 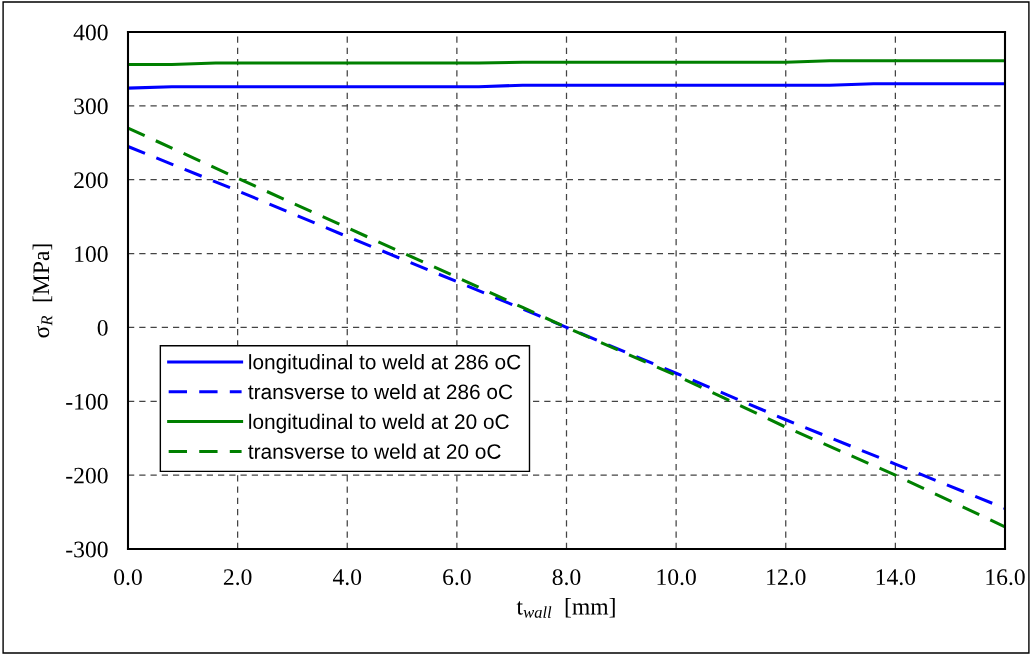 I want to click on legend-label: transverse to weld at 20 oC, so click(x=374, y=451).